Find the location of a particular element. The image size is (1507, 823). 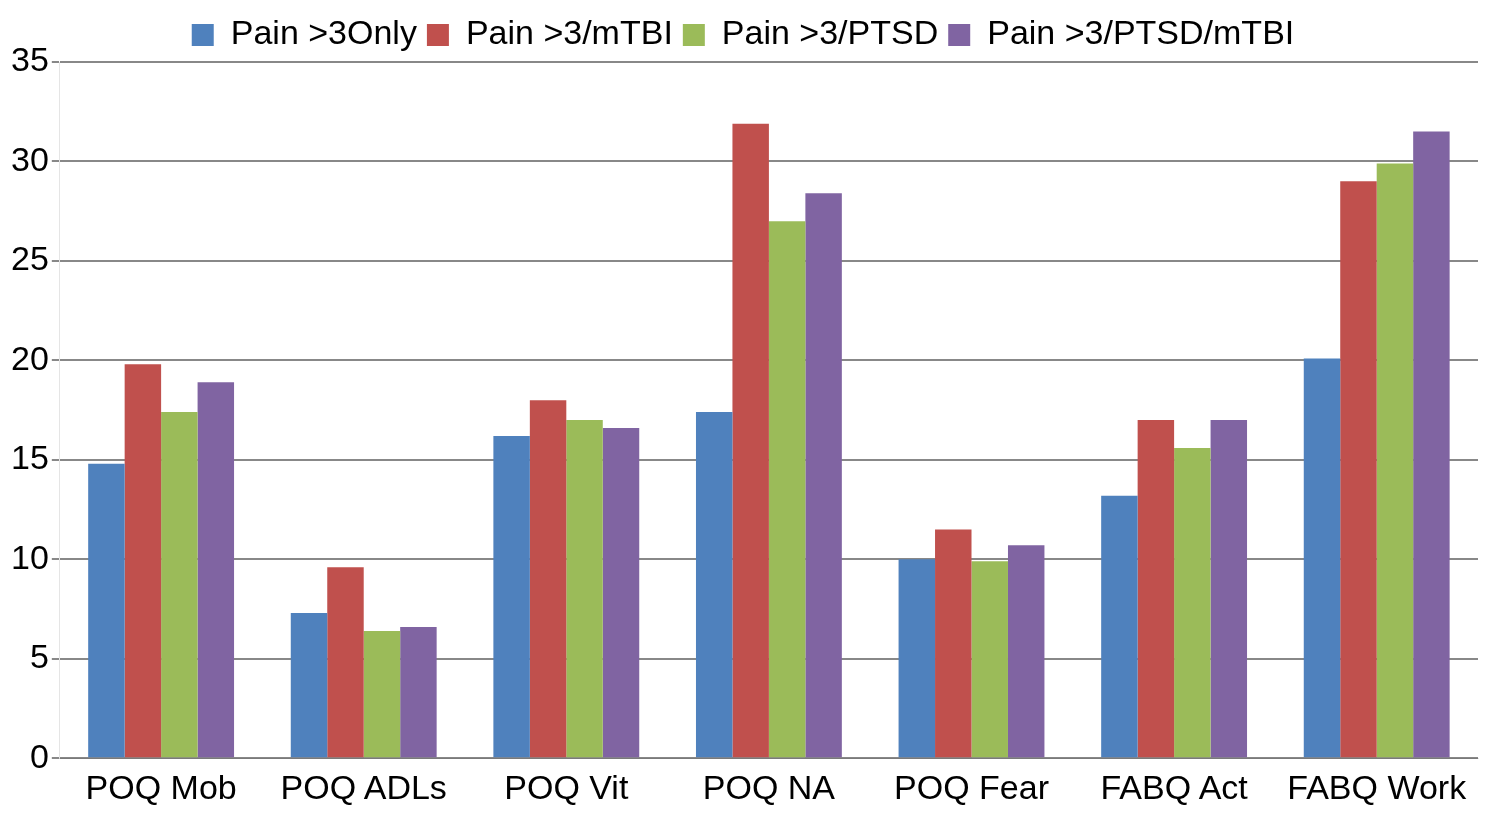

y-tick-label: 20 is located at coordinates (29, 357).